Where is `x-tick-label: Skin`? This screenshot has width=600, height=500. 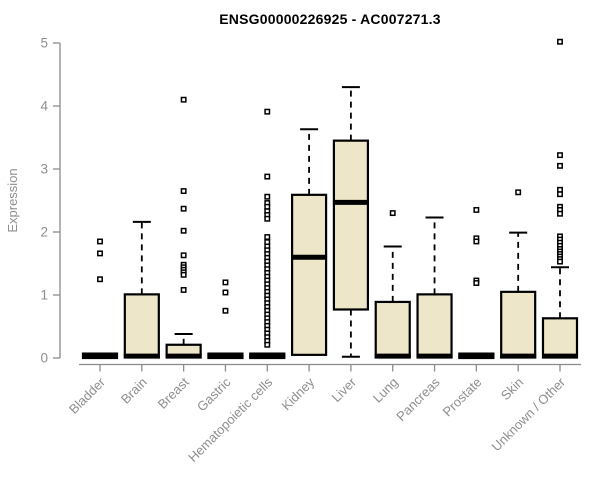 x-tick-label: Skin is located at coordinates (512, 389).